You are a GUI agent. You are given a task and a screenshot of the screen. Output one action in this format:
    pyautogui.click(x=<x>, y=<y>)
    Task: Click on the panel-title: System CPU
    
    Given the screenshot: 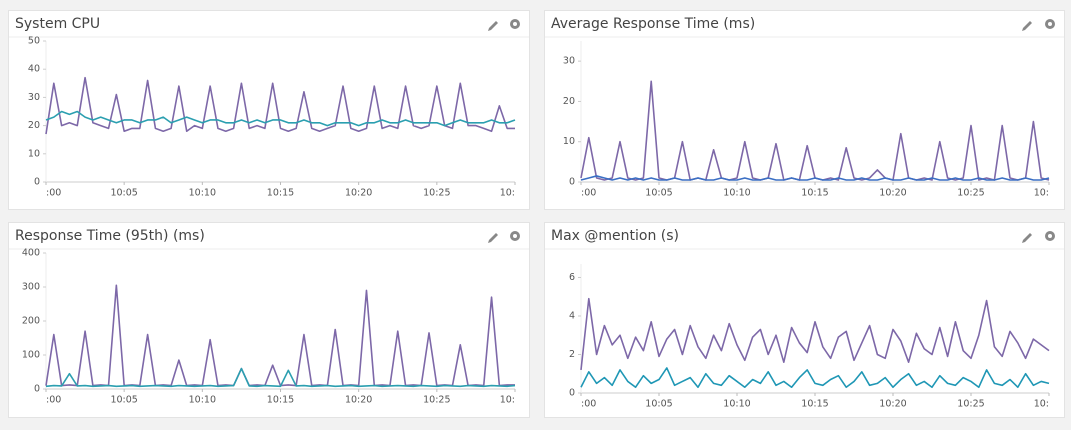 What is the action you would take?
    pyautogui.click(x=57, y=24)
    